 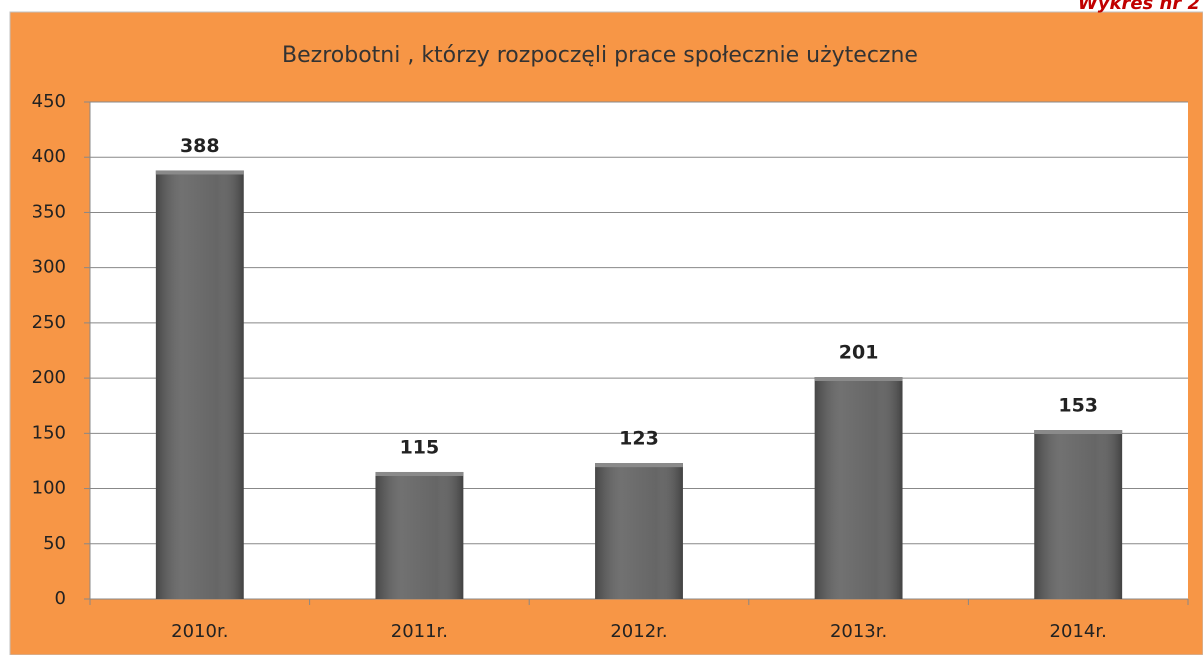 I want to click on y-tick-label: 250, so click(x=49, y=322).